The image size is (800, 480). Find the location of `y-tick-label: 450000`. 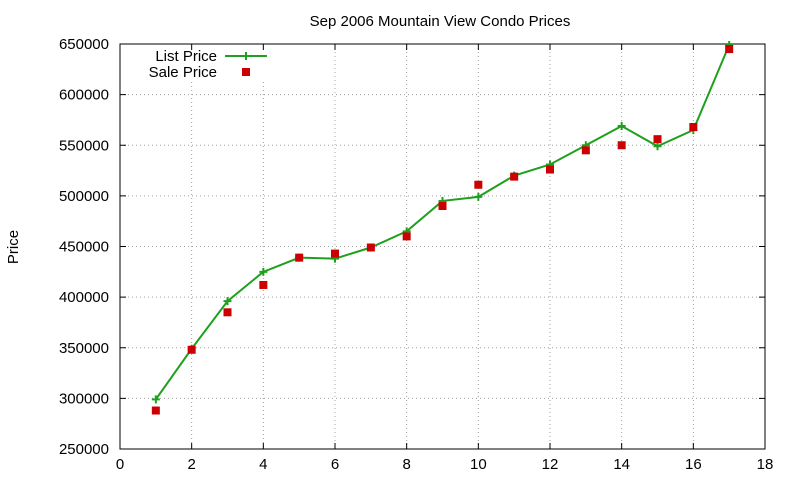

y-tick-label: 450000 is located at coordinates (84, 247).